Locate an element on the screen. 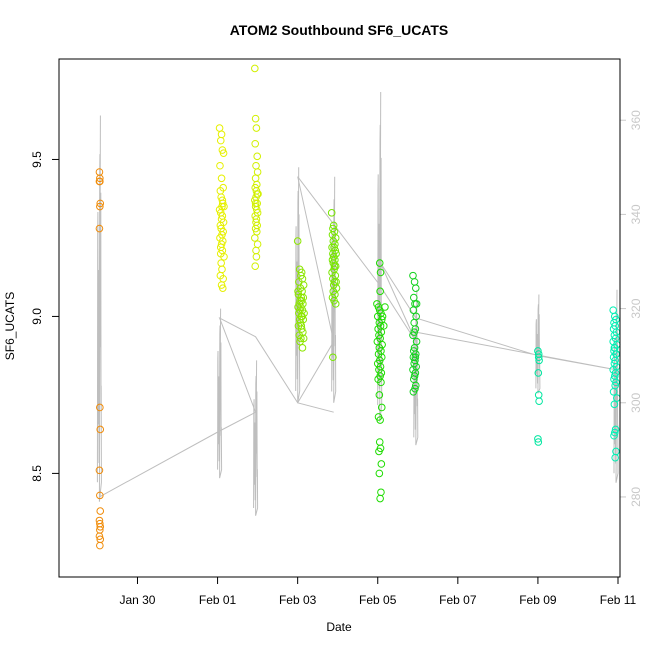 The height and width of the screenshot is (650, 650). y2-tick-label: 320 is located at coordinates (636, 308).